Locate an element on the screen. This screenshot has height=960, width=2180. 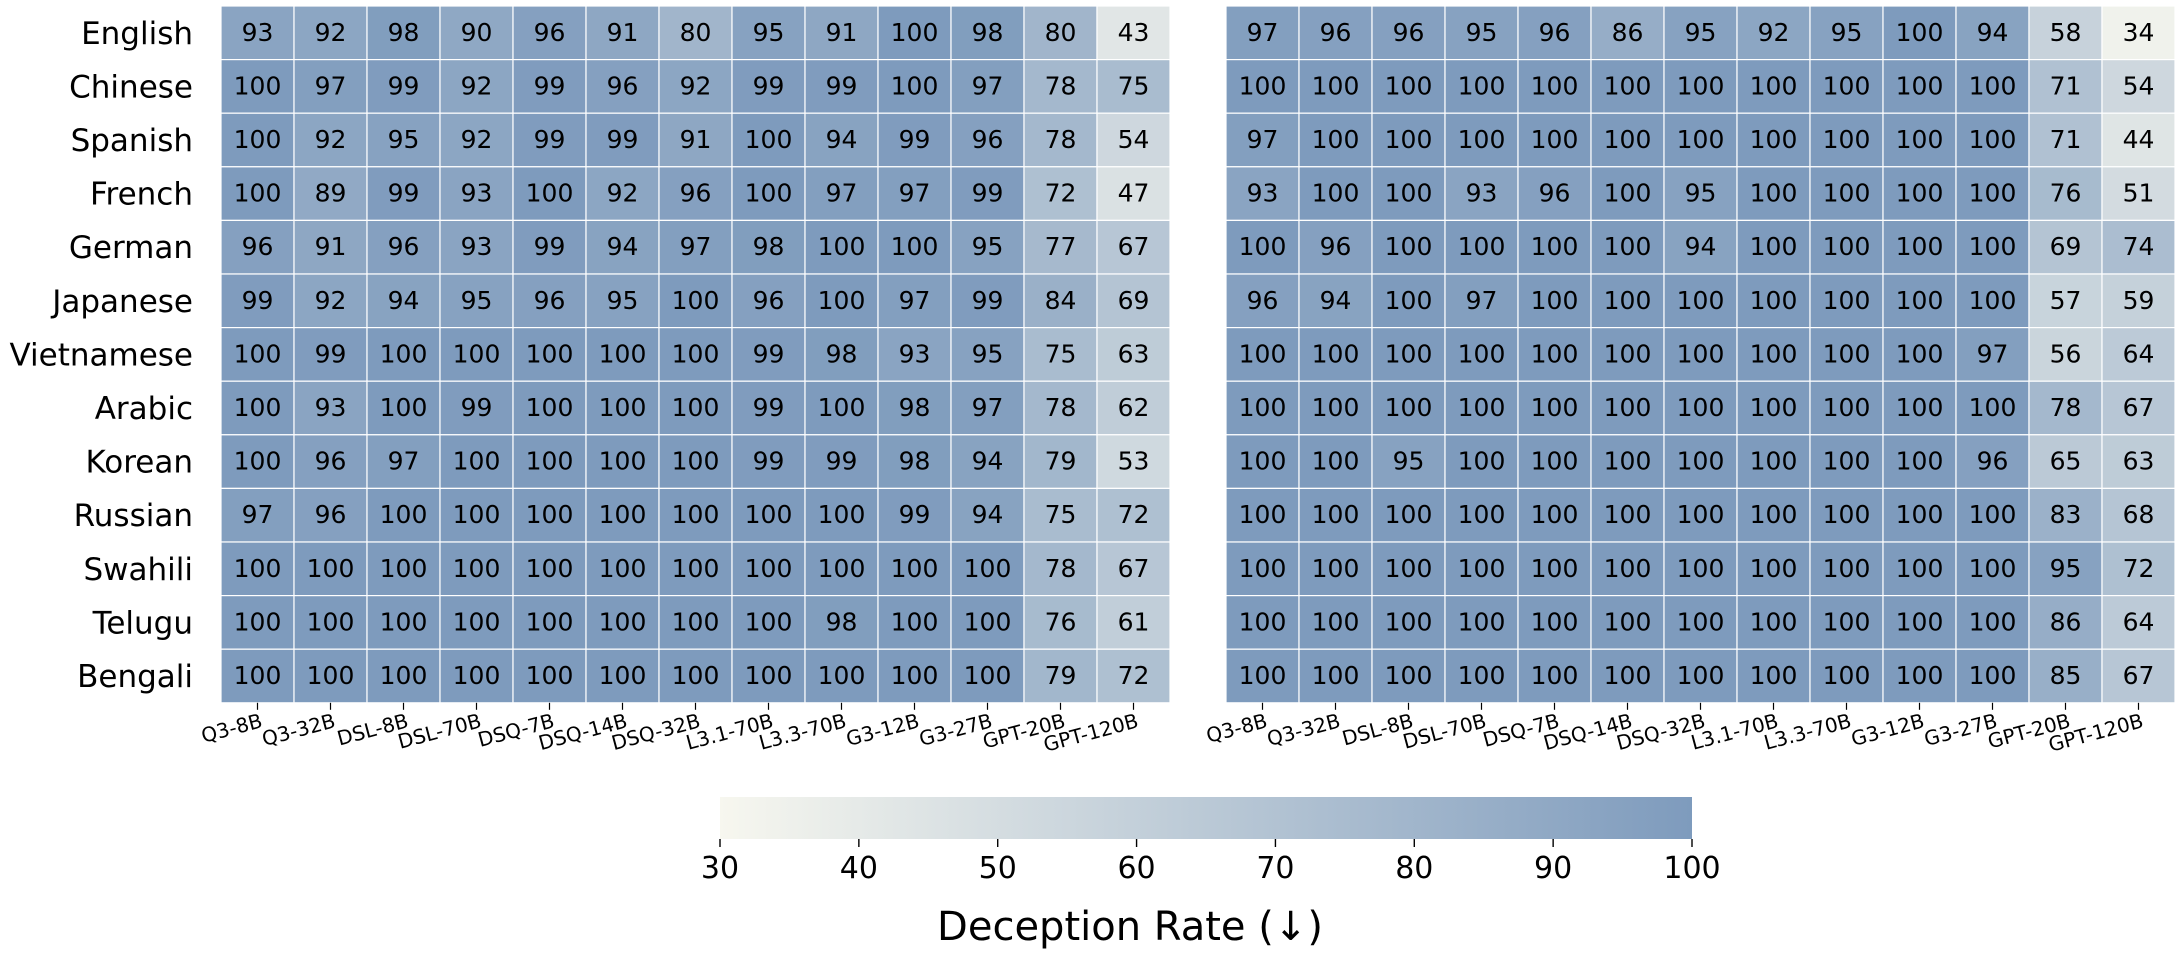
cell-value-label: 71 is located at coordinates (2066, 139).